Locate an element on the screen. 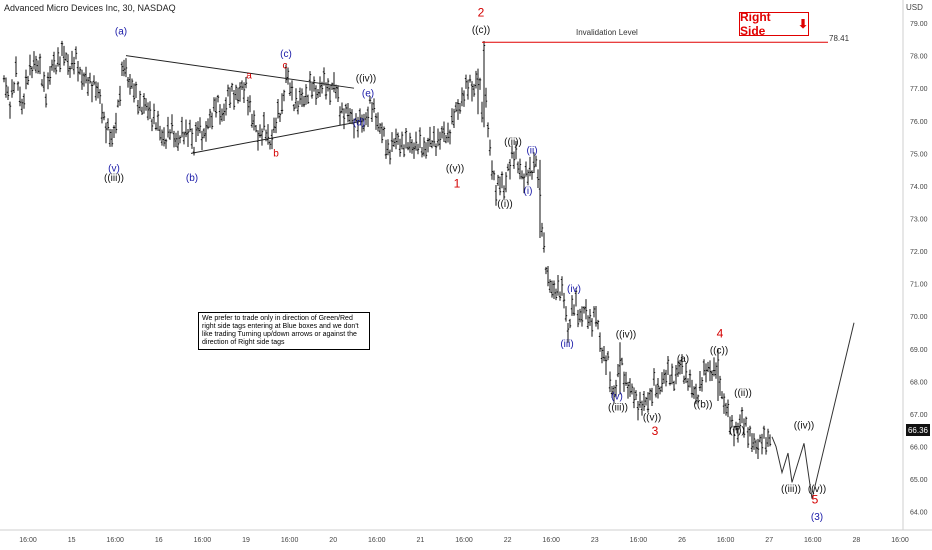 The height and width of the screenshot is (550, 932). x-tick-label: 15 is located at coordinates (72, 540).